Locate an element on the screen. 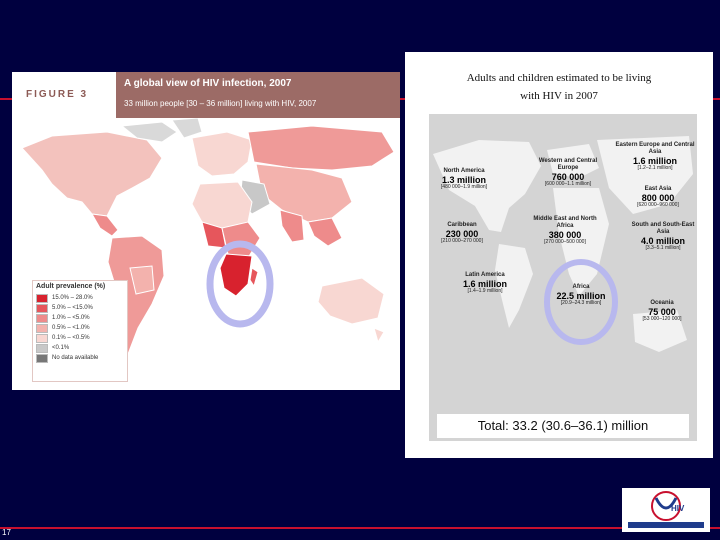  legend-label: 15.0% – 28.0% is located at coordinates (72, 298).